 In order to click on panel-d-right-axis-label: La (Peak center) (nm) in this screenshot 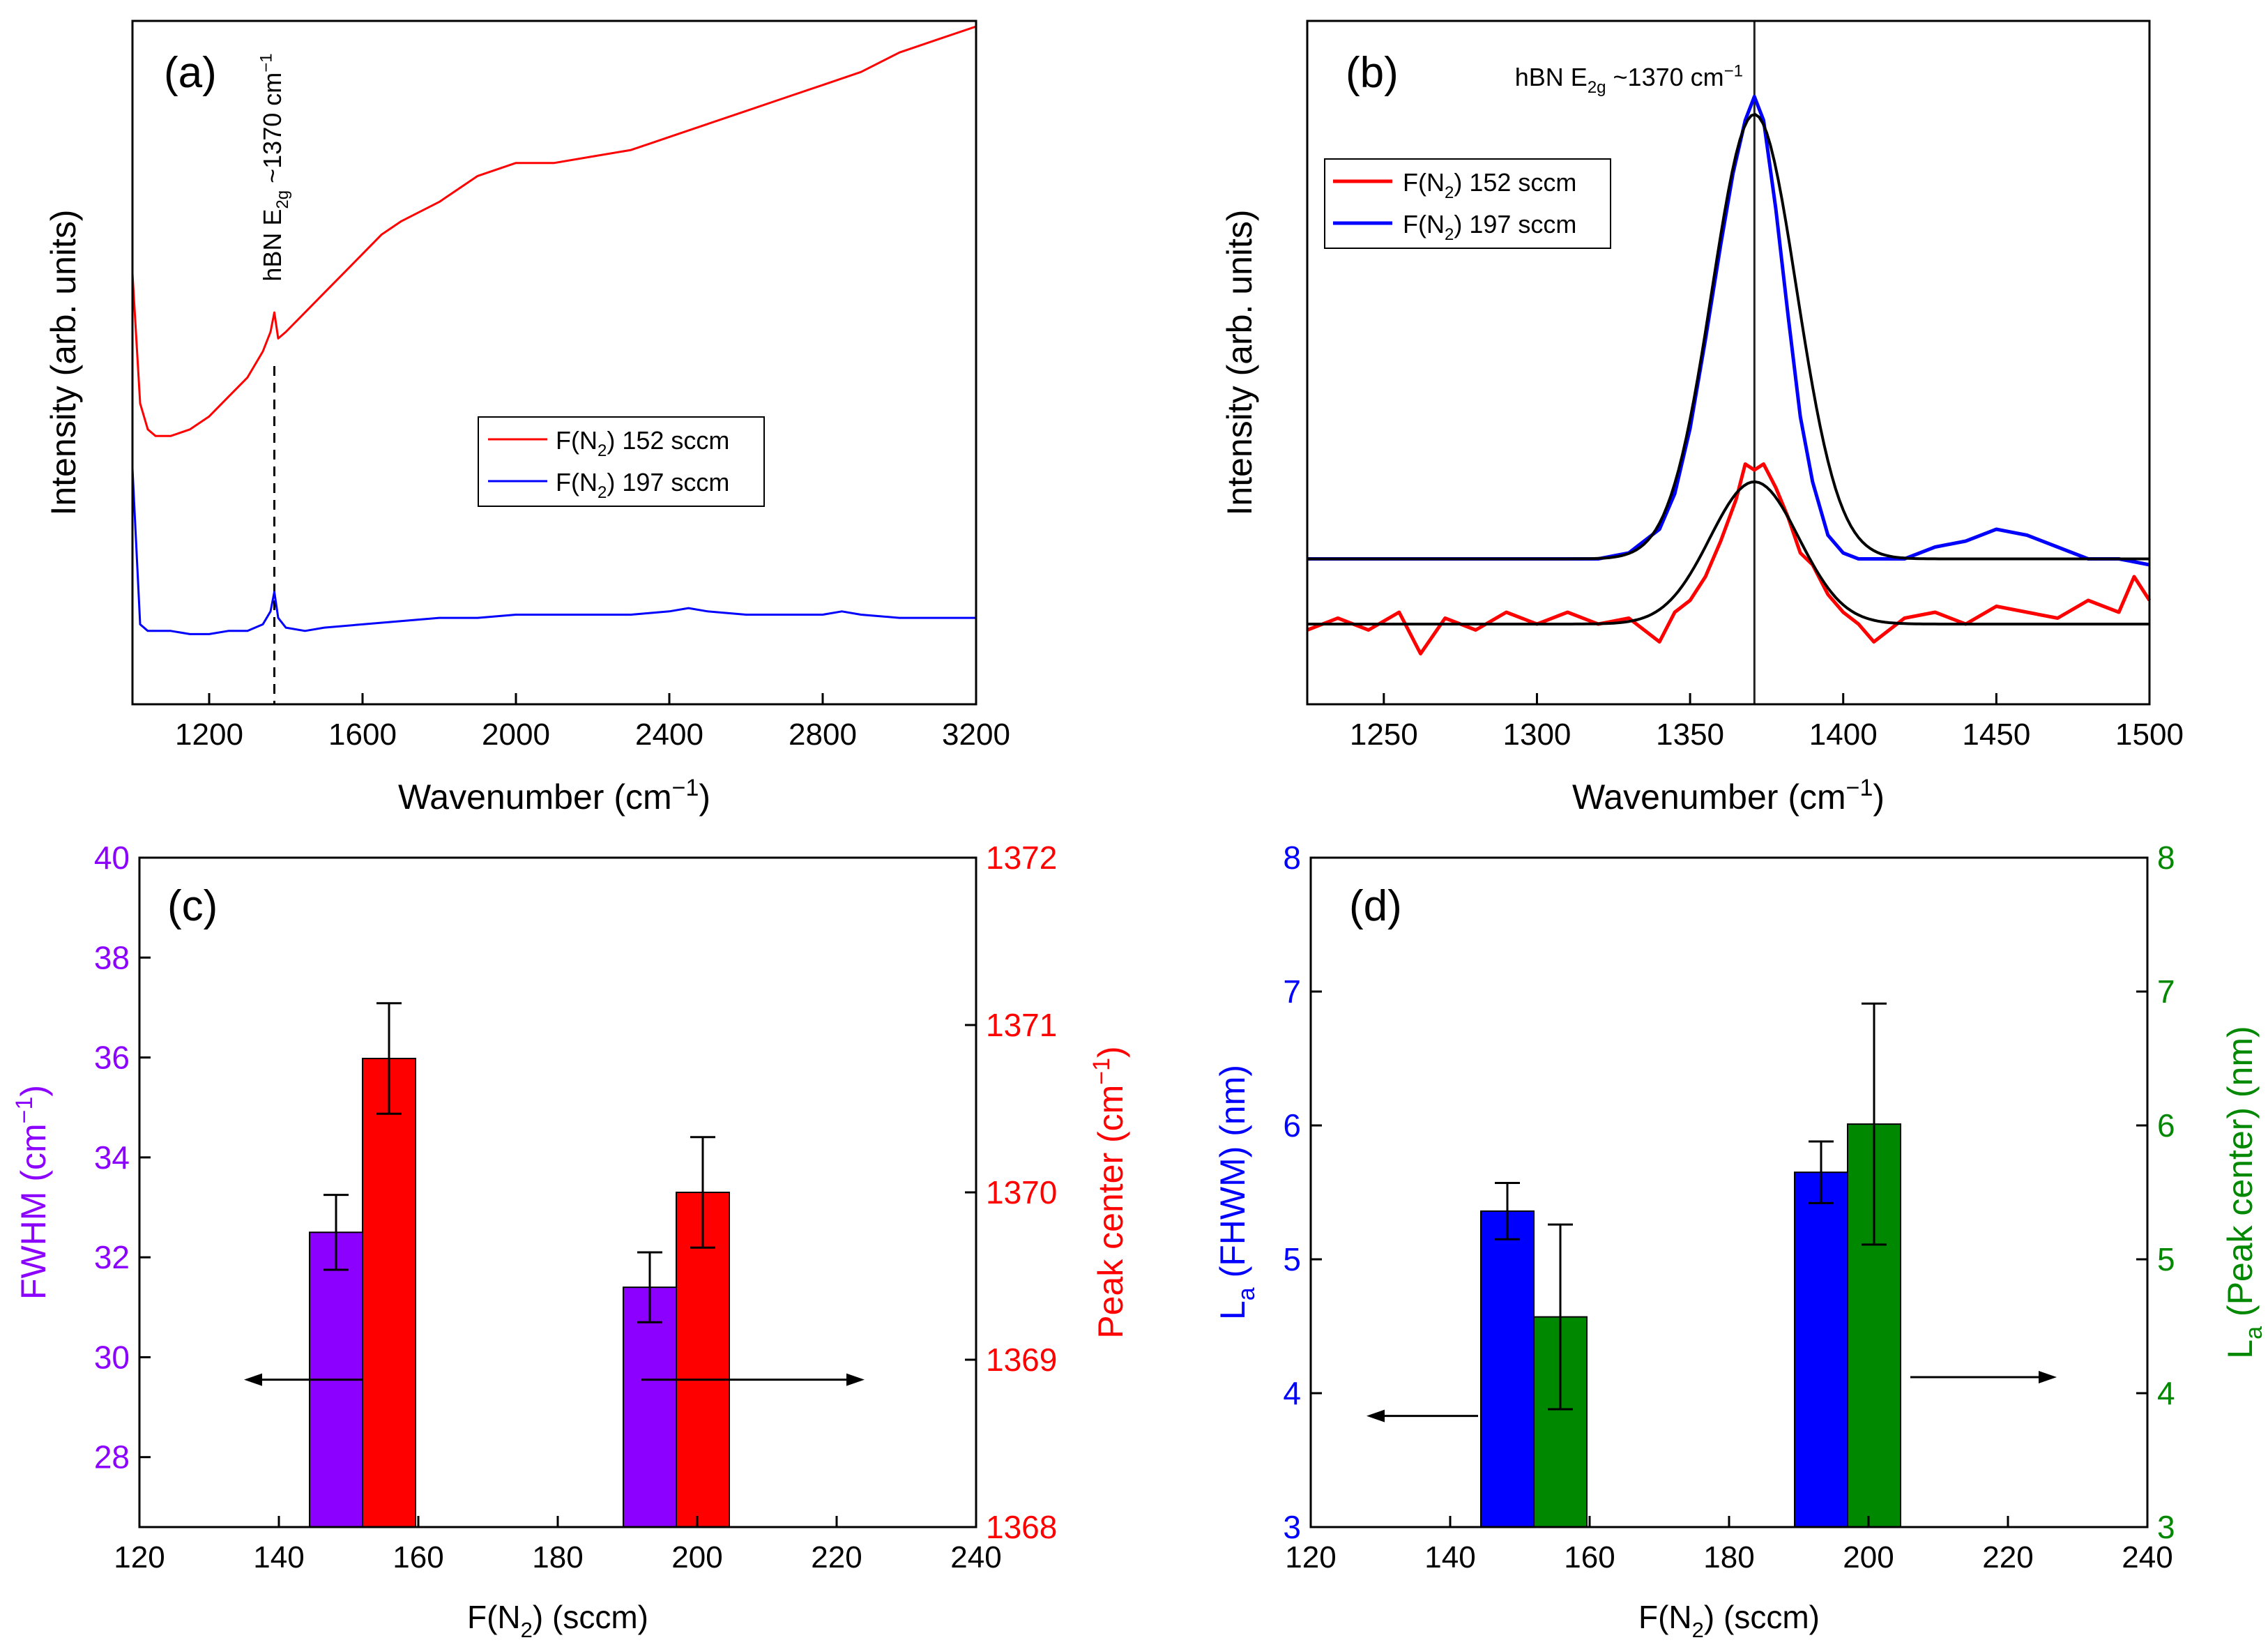, I will do `click(2244, 1192)`.